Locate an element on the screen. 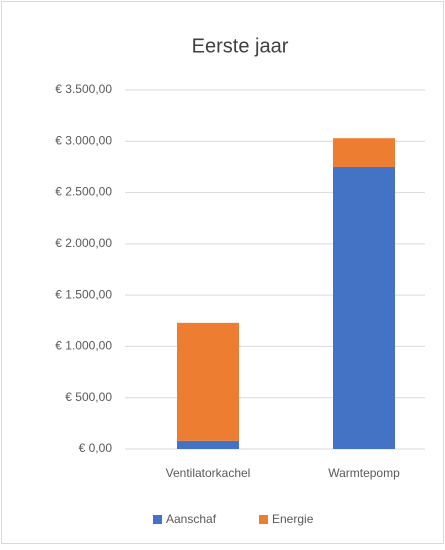 The height and width of the screenshot is (550, 445). y-tick-label: € 1.500,00 is located at coordinates (83, 294).